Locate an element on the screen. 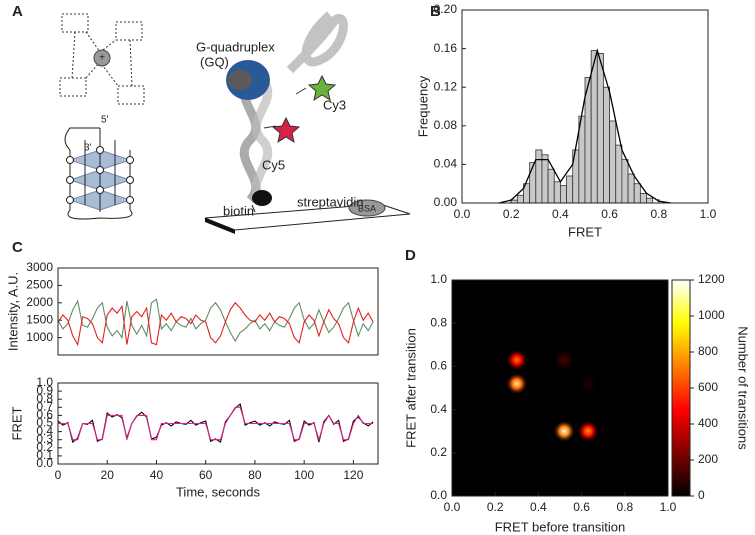 Image resolution: width=755 pixels, height=535 pixels. plot-background is located at coordinates (560, 388).